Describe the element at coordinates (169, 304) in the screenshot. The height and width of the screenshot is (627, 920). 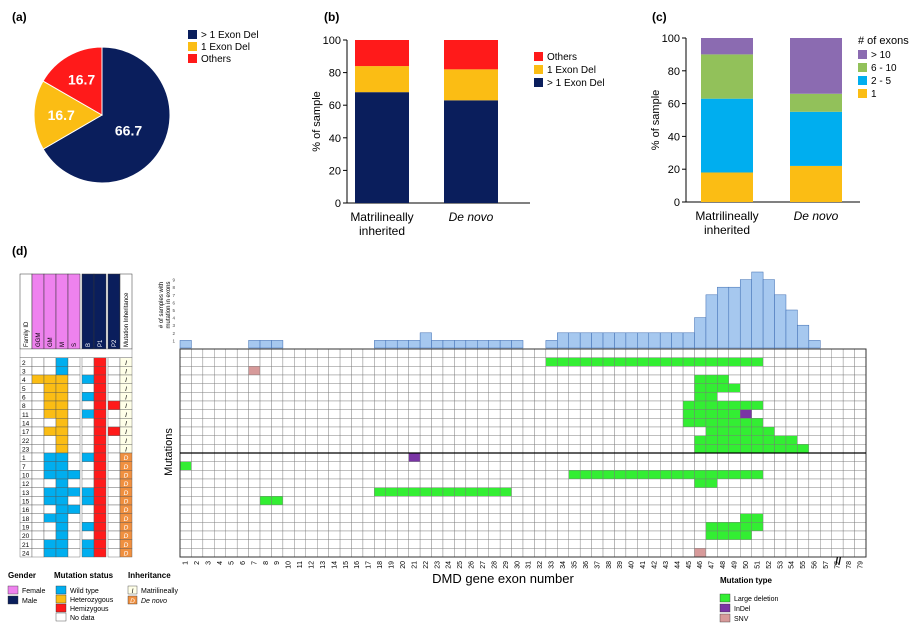
I see `histogram-ylabel: mutation in exons` at that location.